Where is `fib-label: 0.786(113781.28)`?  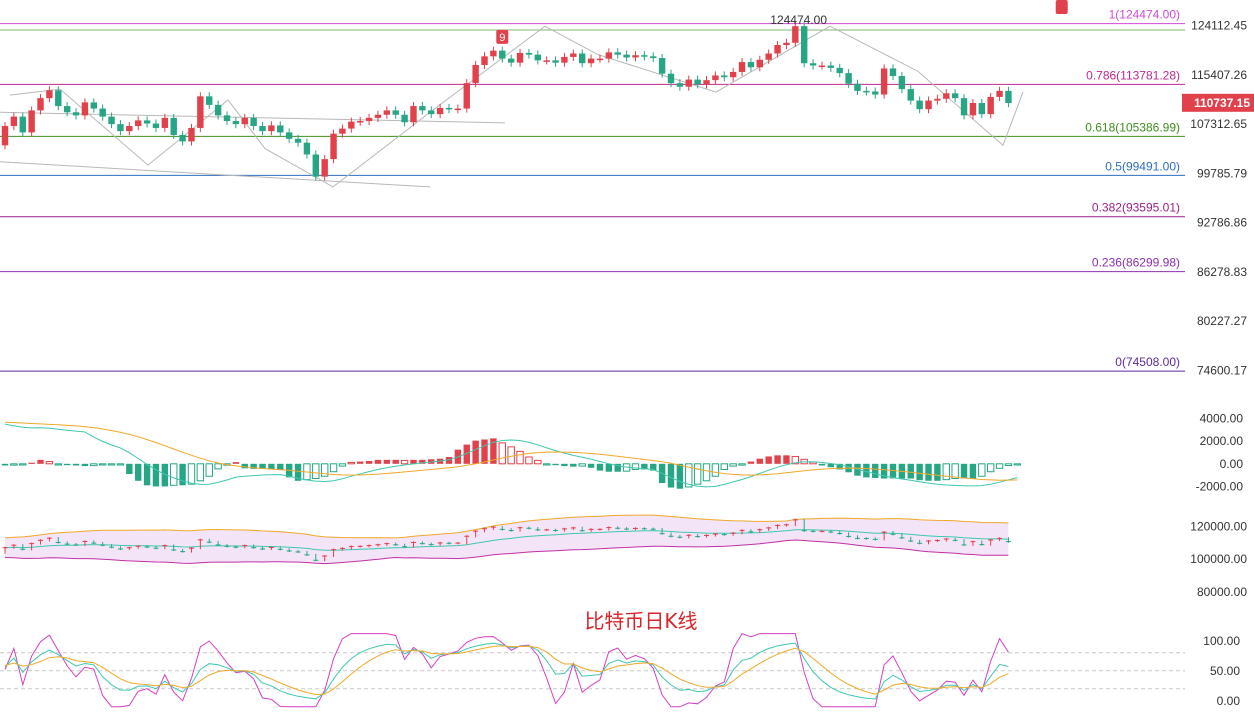
fib-label: 0.786(113781.28) is located at coordinates (1133, 75).